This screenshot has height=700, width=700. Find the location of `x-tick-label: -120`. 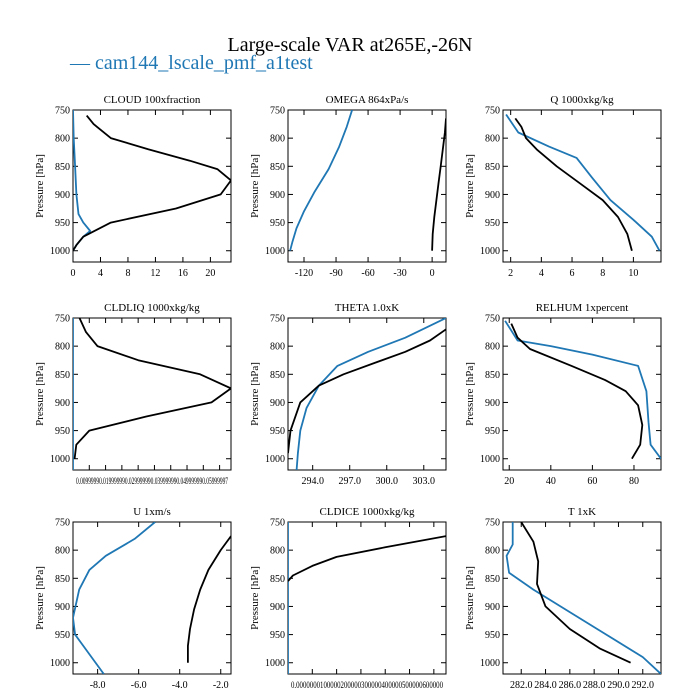

x-tick-label: -120 is located at coordinates (304, 273).